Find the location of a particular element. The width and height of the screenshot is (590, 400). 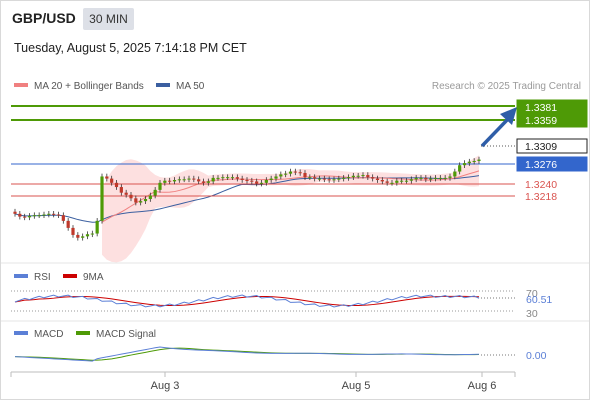

price-tag-s2: 1.3218 is located at coordinates (541, 197).